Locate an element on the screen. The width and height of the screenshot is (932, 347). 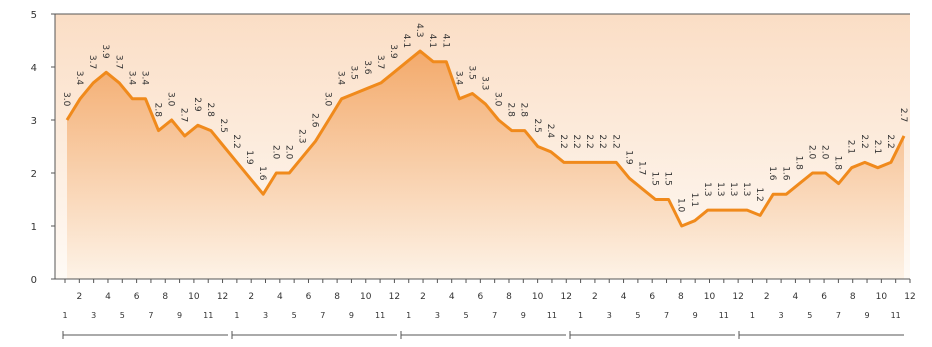
data-label: 2.7 is located at coordinates (903, 115).